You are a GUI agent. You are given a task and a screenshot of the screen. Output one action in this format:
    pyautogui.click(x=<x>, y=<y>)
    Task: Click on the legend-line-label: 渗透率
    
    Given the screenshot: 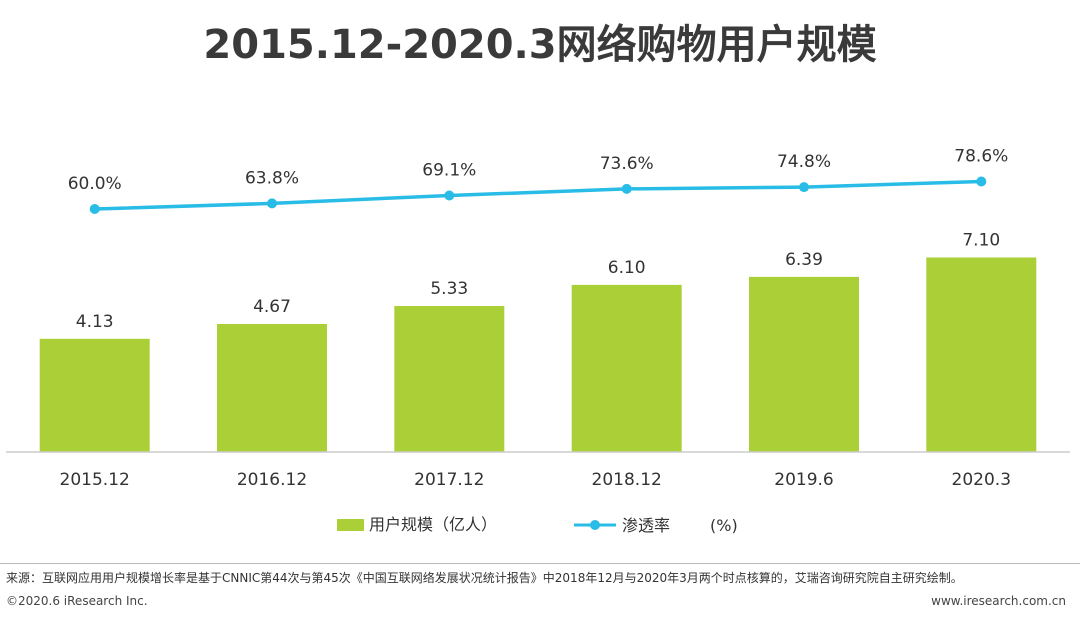 What is the action you would take?
    pyautogui.click(x=646, y=525)
    